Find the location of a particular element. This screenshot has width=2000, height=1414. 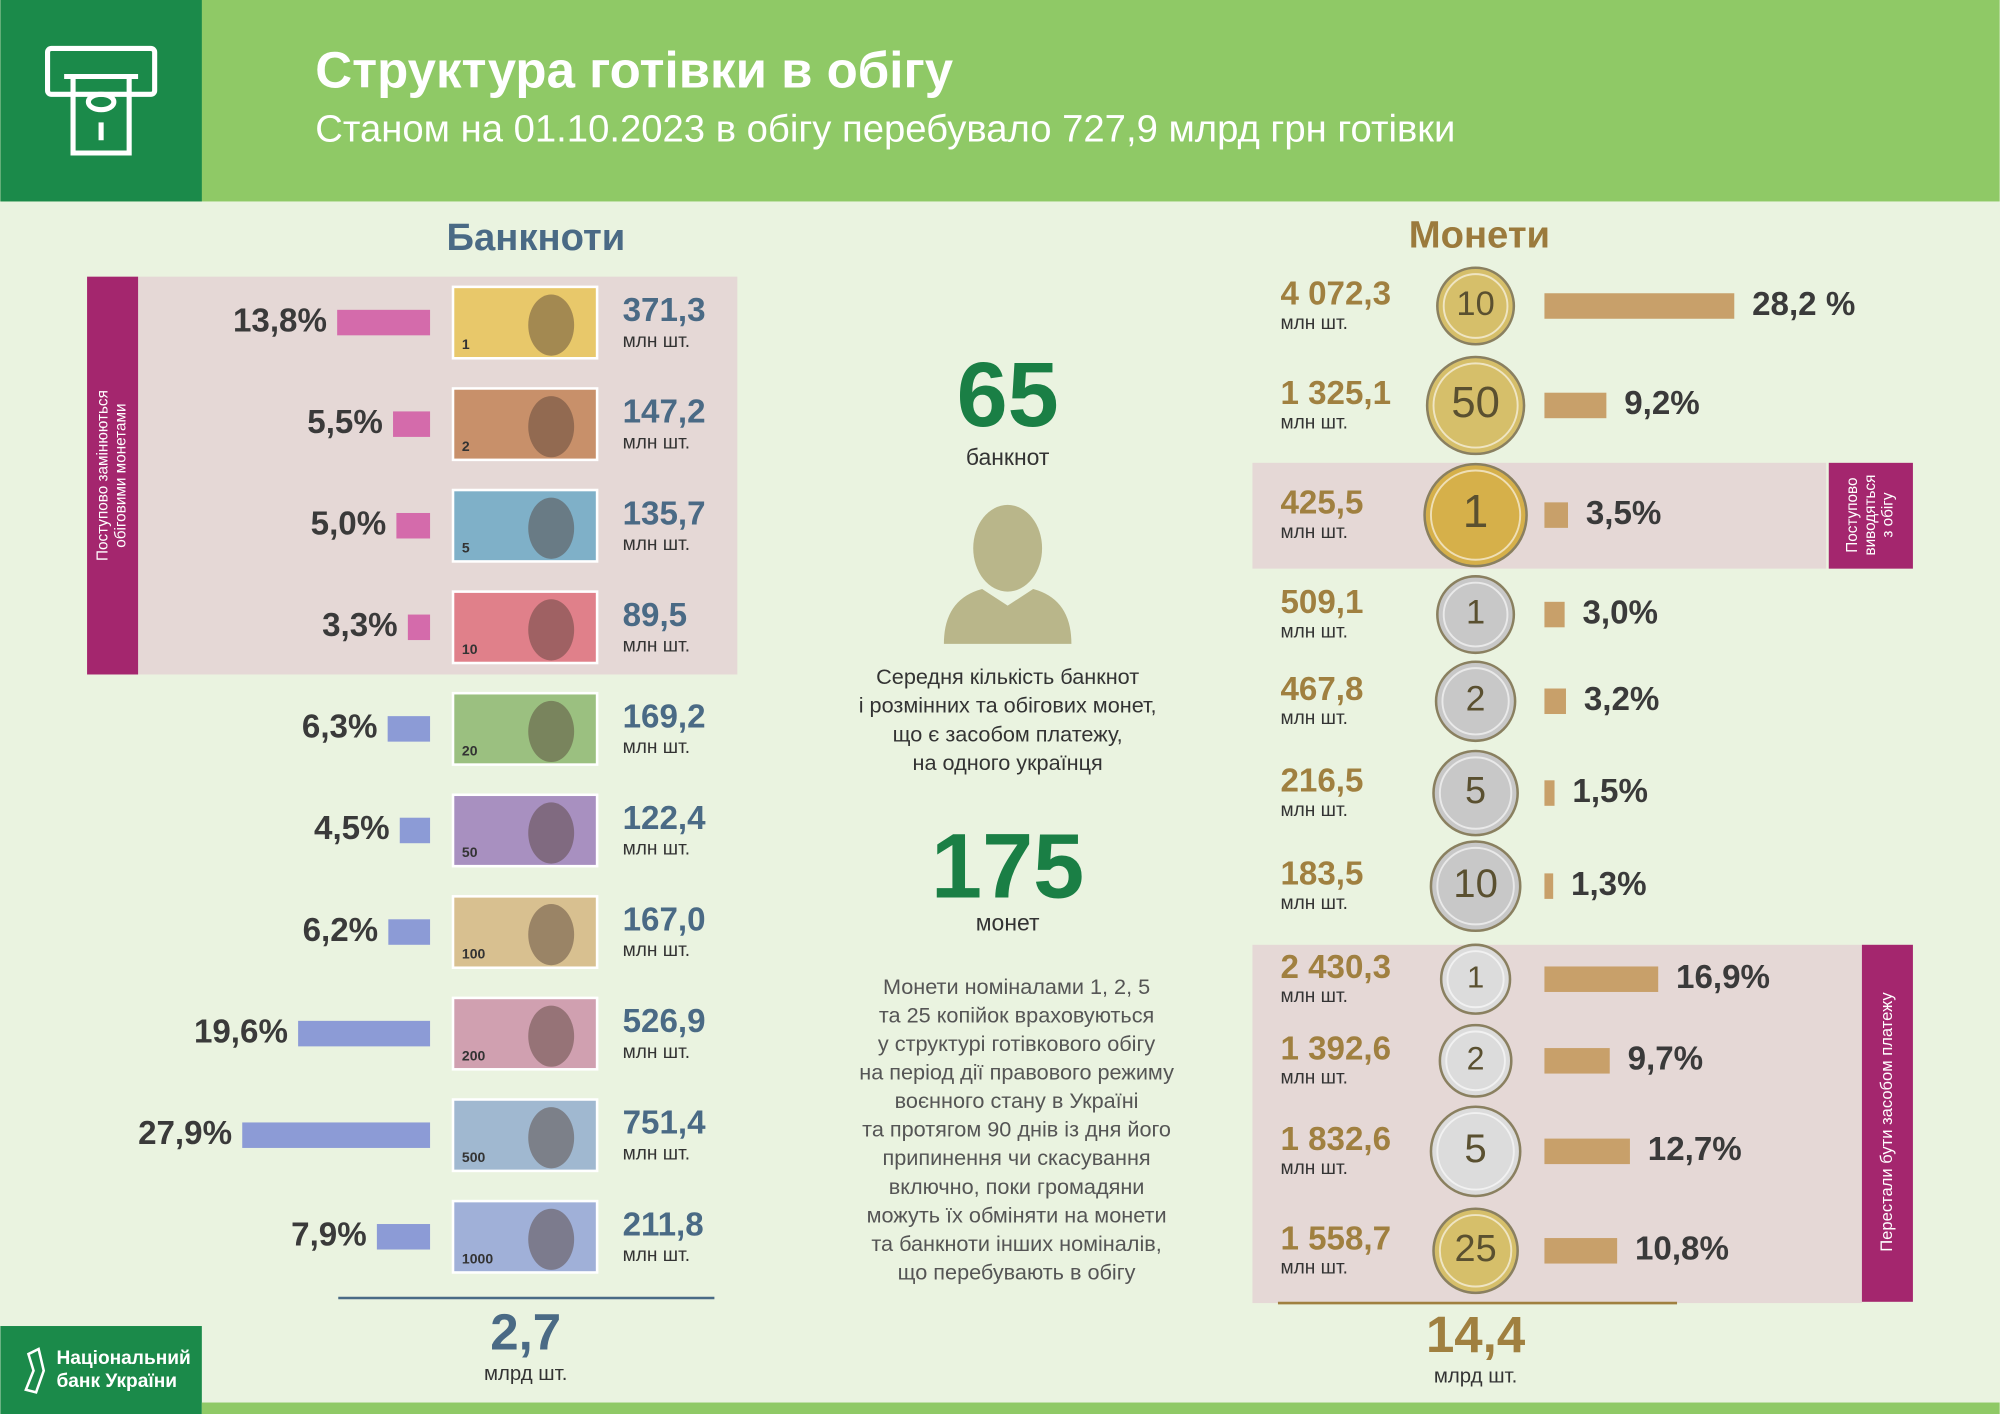

quantity: 467,8 is located at coordinates (1322, 689).